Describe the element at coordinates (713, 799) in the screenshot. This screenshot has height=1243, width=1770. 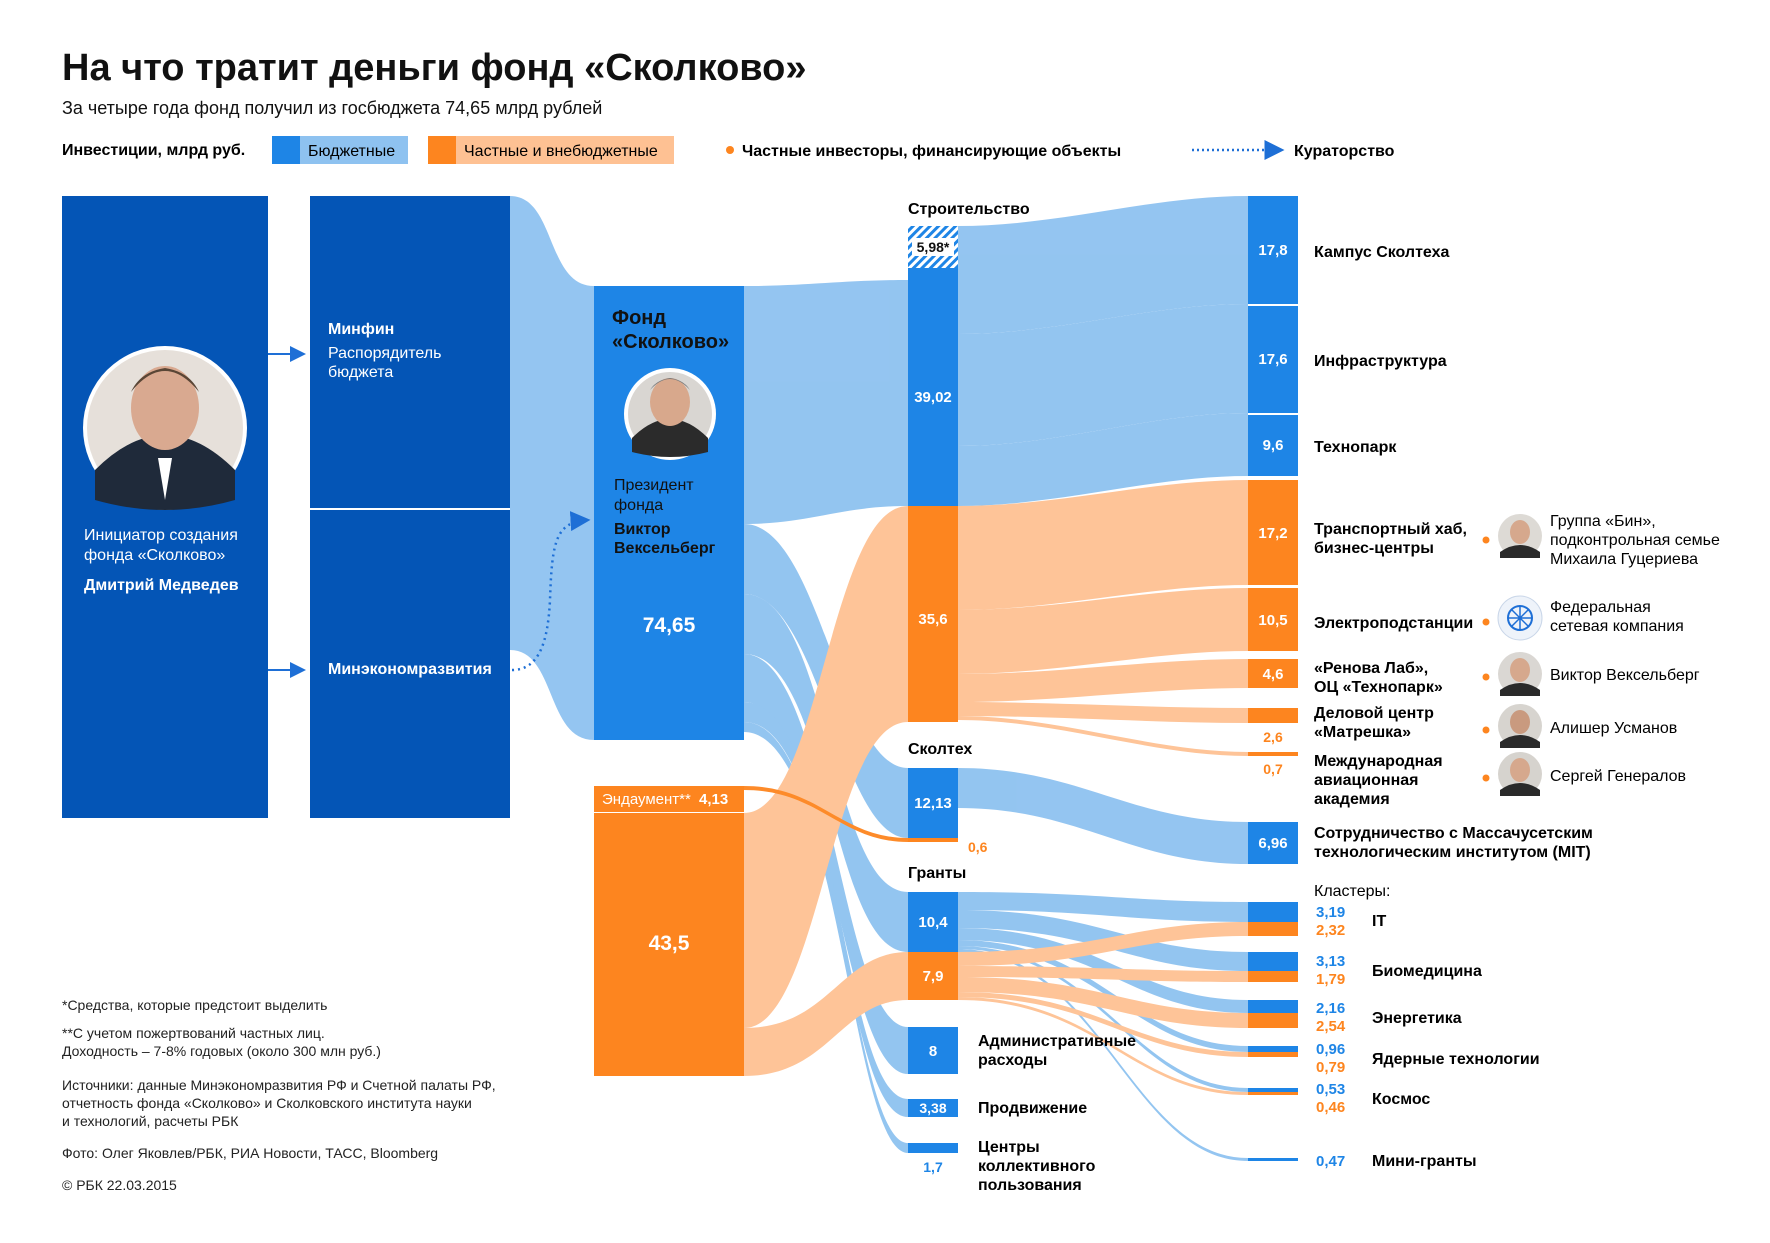
I see `endowment-value: 4,13` at that location.